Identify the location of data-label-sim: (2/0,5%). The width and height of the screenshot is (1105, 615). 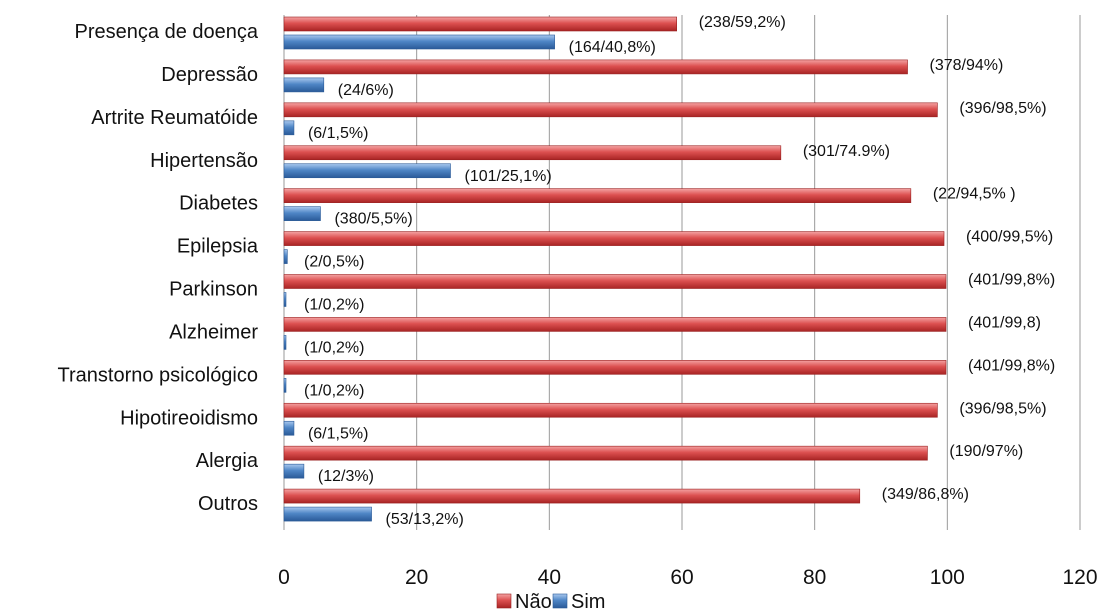
(334, 262).